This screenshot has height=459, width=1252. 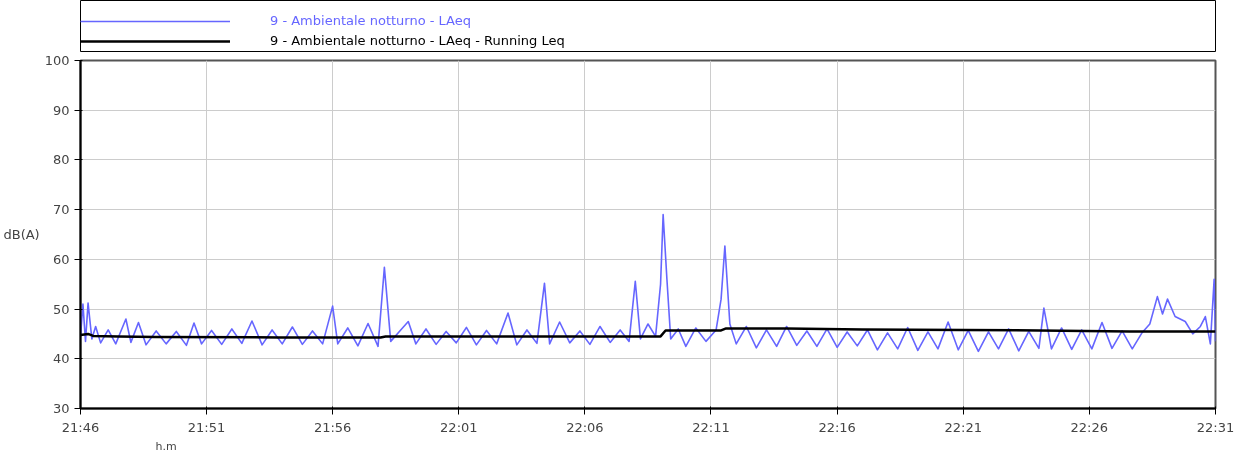 What do you see at coordinates (61, 110) in the screenshot?
I see `y-tick-label: 90` at bounding box center [61, 110].